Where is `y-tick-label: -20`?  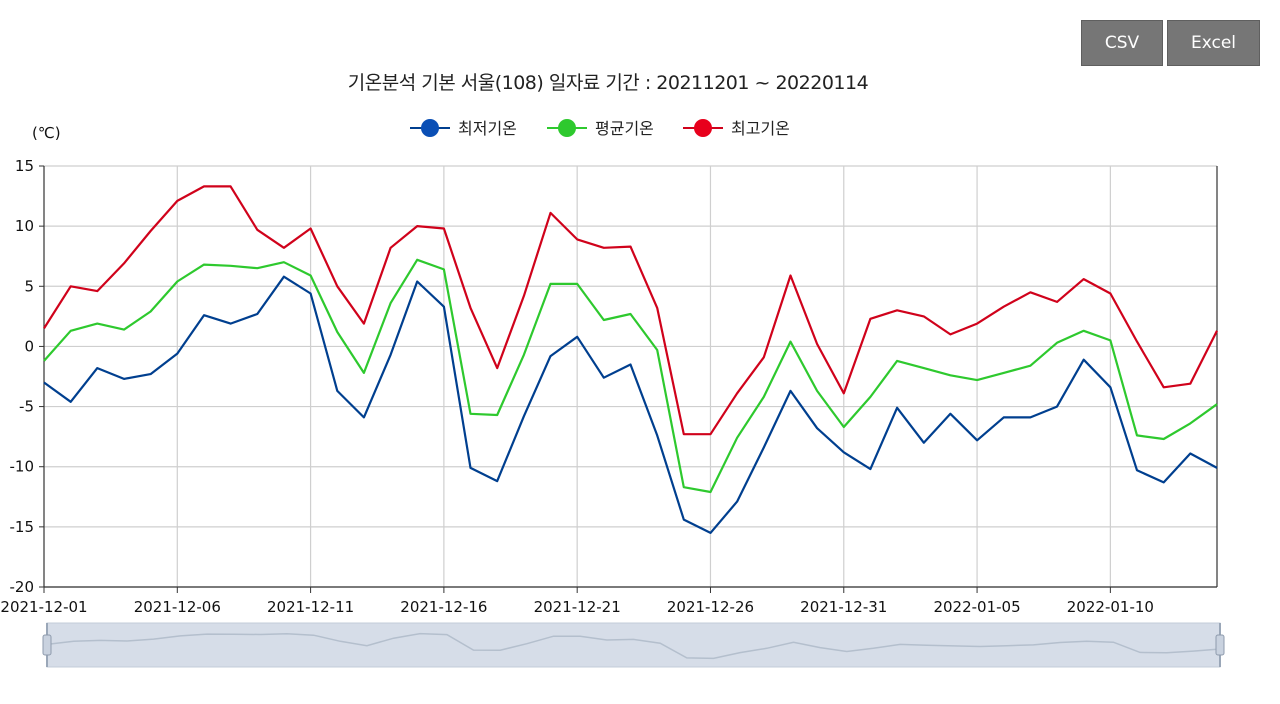 y-tick-label: -20 is located at coordinates (22, 587).